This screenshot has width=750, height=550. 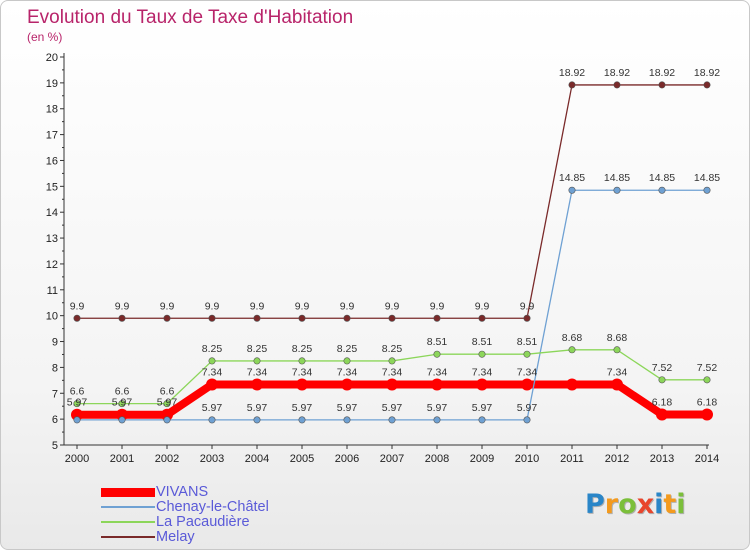 What do you see at coordinates (627, 504) in the screenshot?
I see `logo-letter: o` at bounding box center [627, 504].